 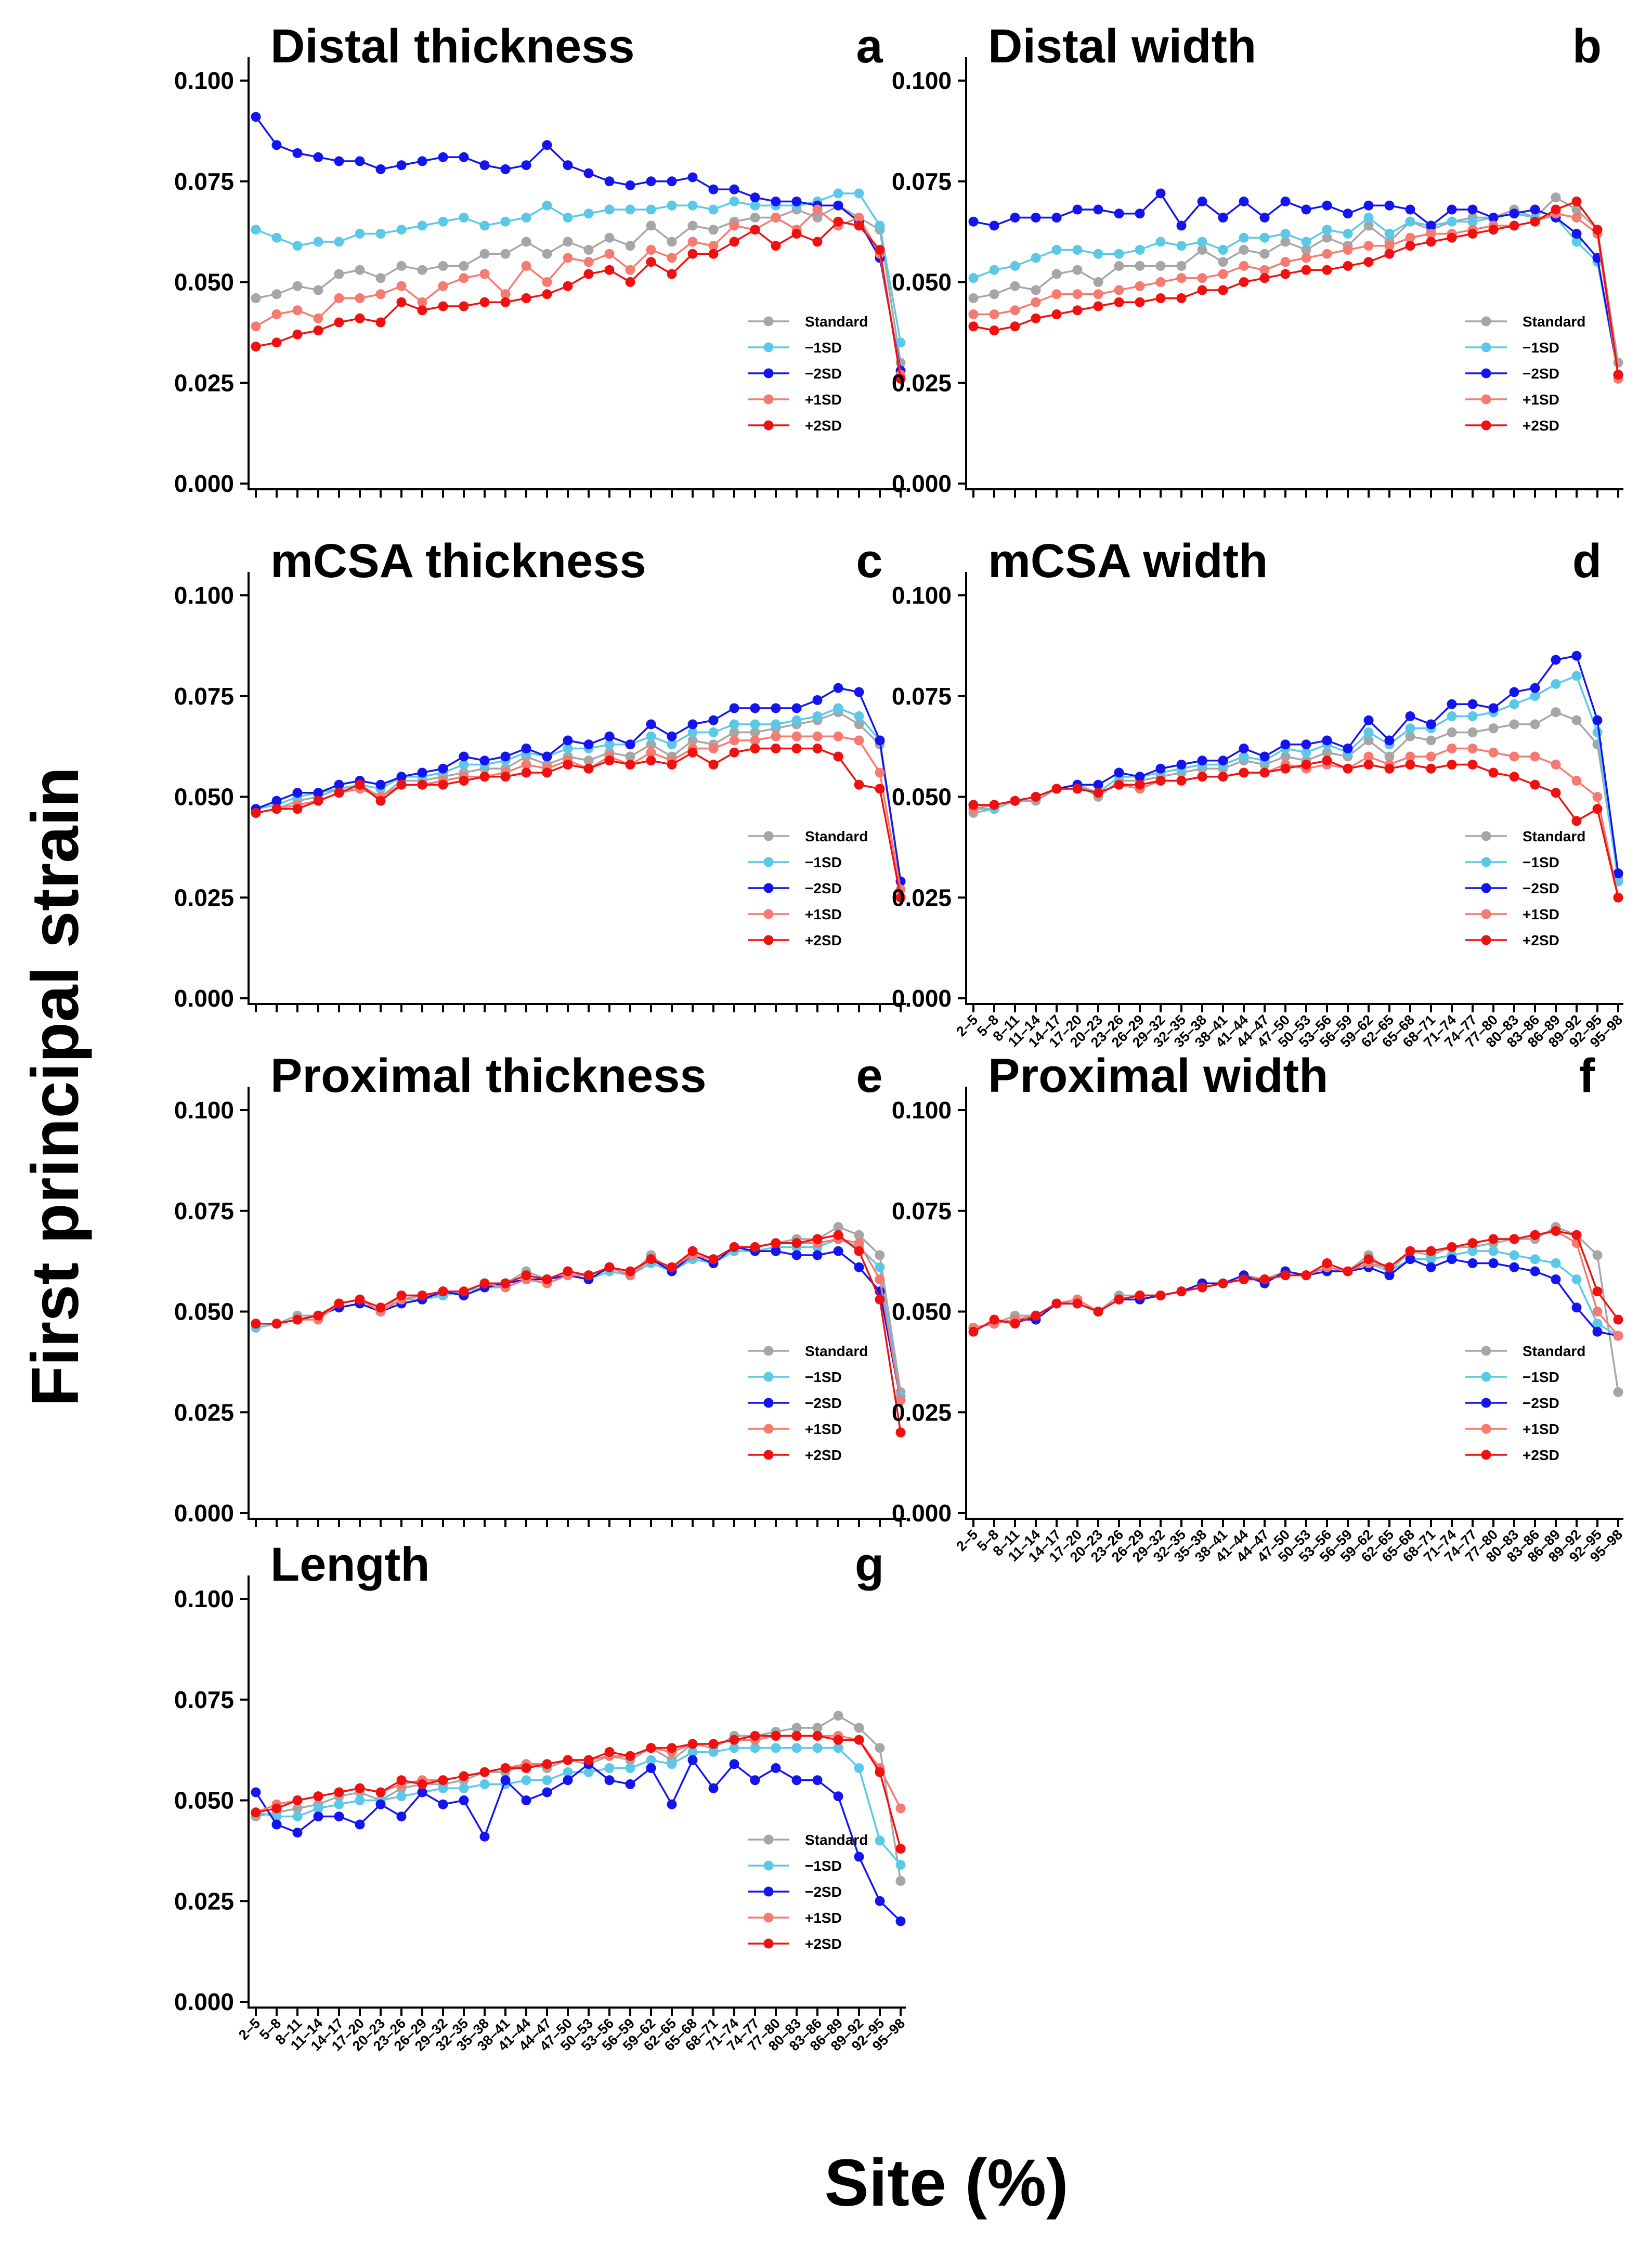 I want to click on panel-letter: b, so click(x=1587, y=46).